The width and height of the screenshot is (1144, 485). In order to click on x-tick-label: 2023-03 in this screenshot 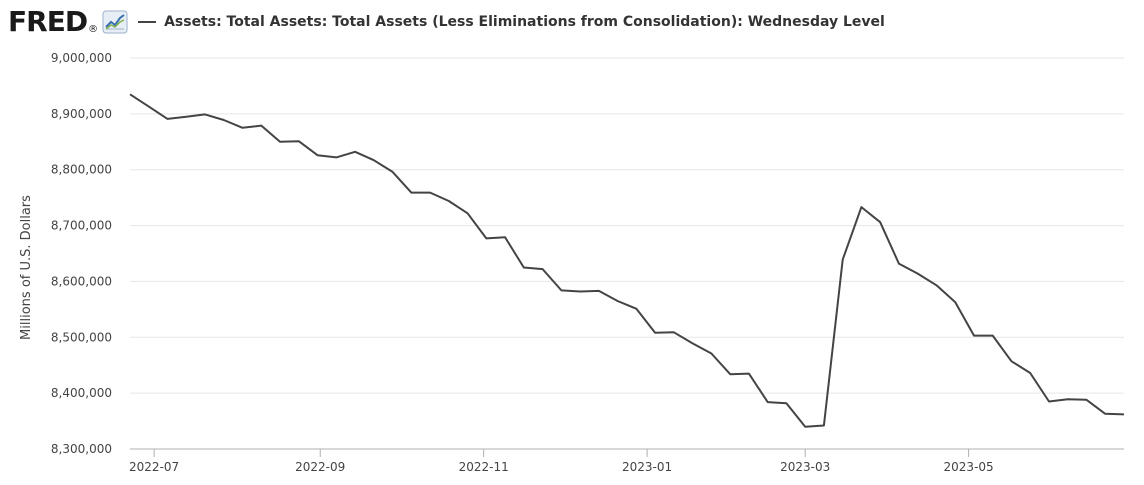, I will do `click(805, 467)`.